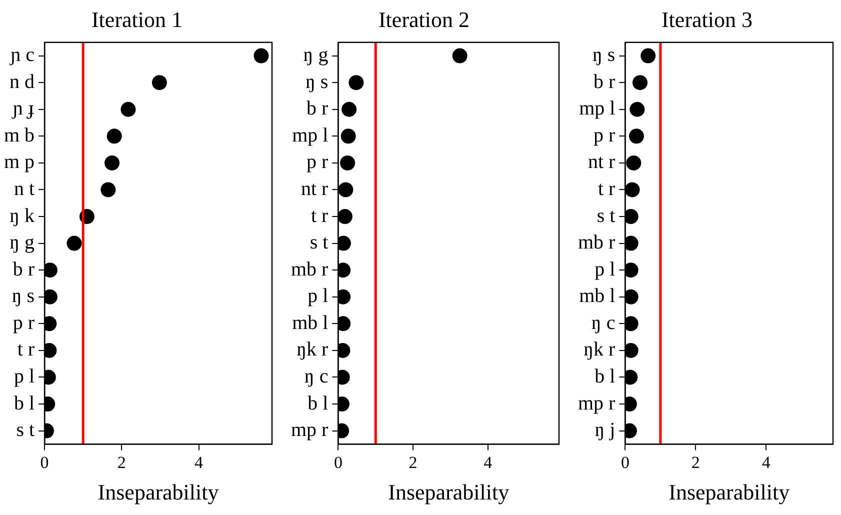 The width and height of the screenshot is (841, 515). What do you see at coordinates (22, 109) in the screenshot?
I see `y-tick-label: ɲ ɟ` at bounding box center [22, 109].